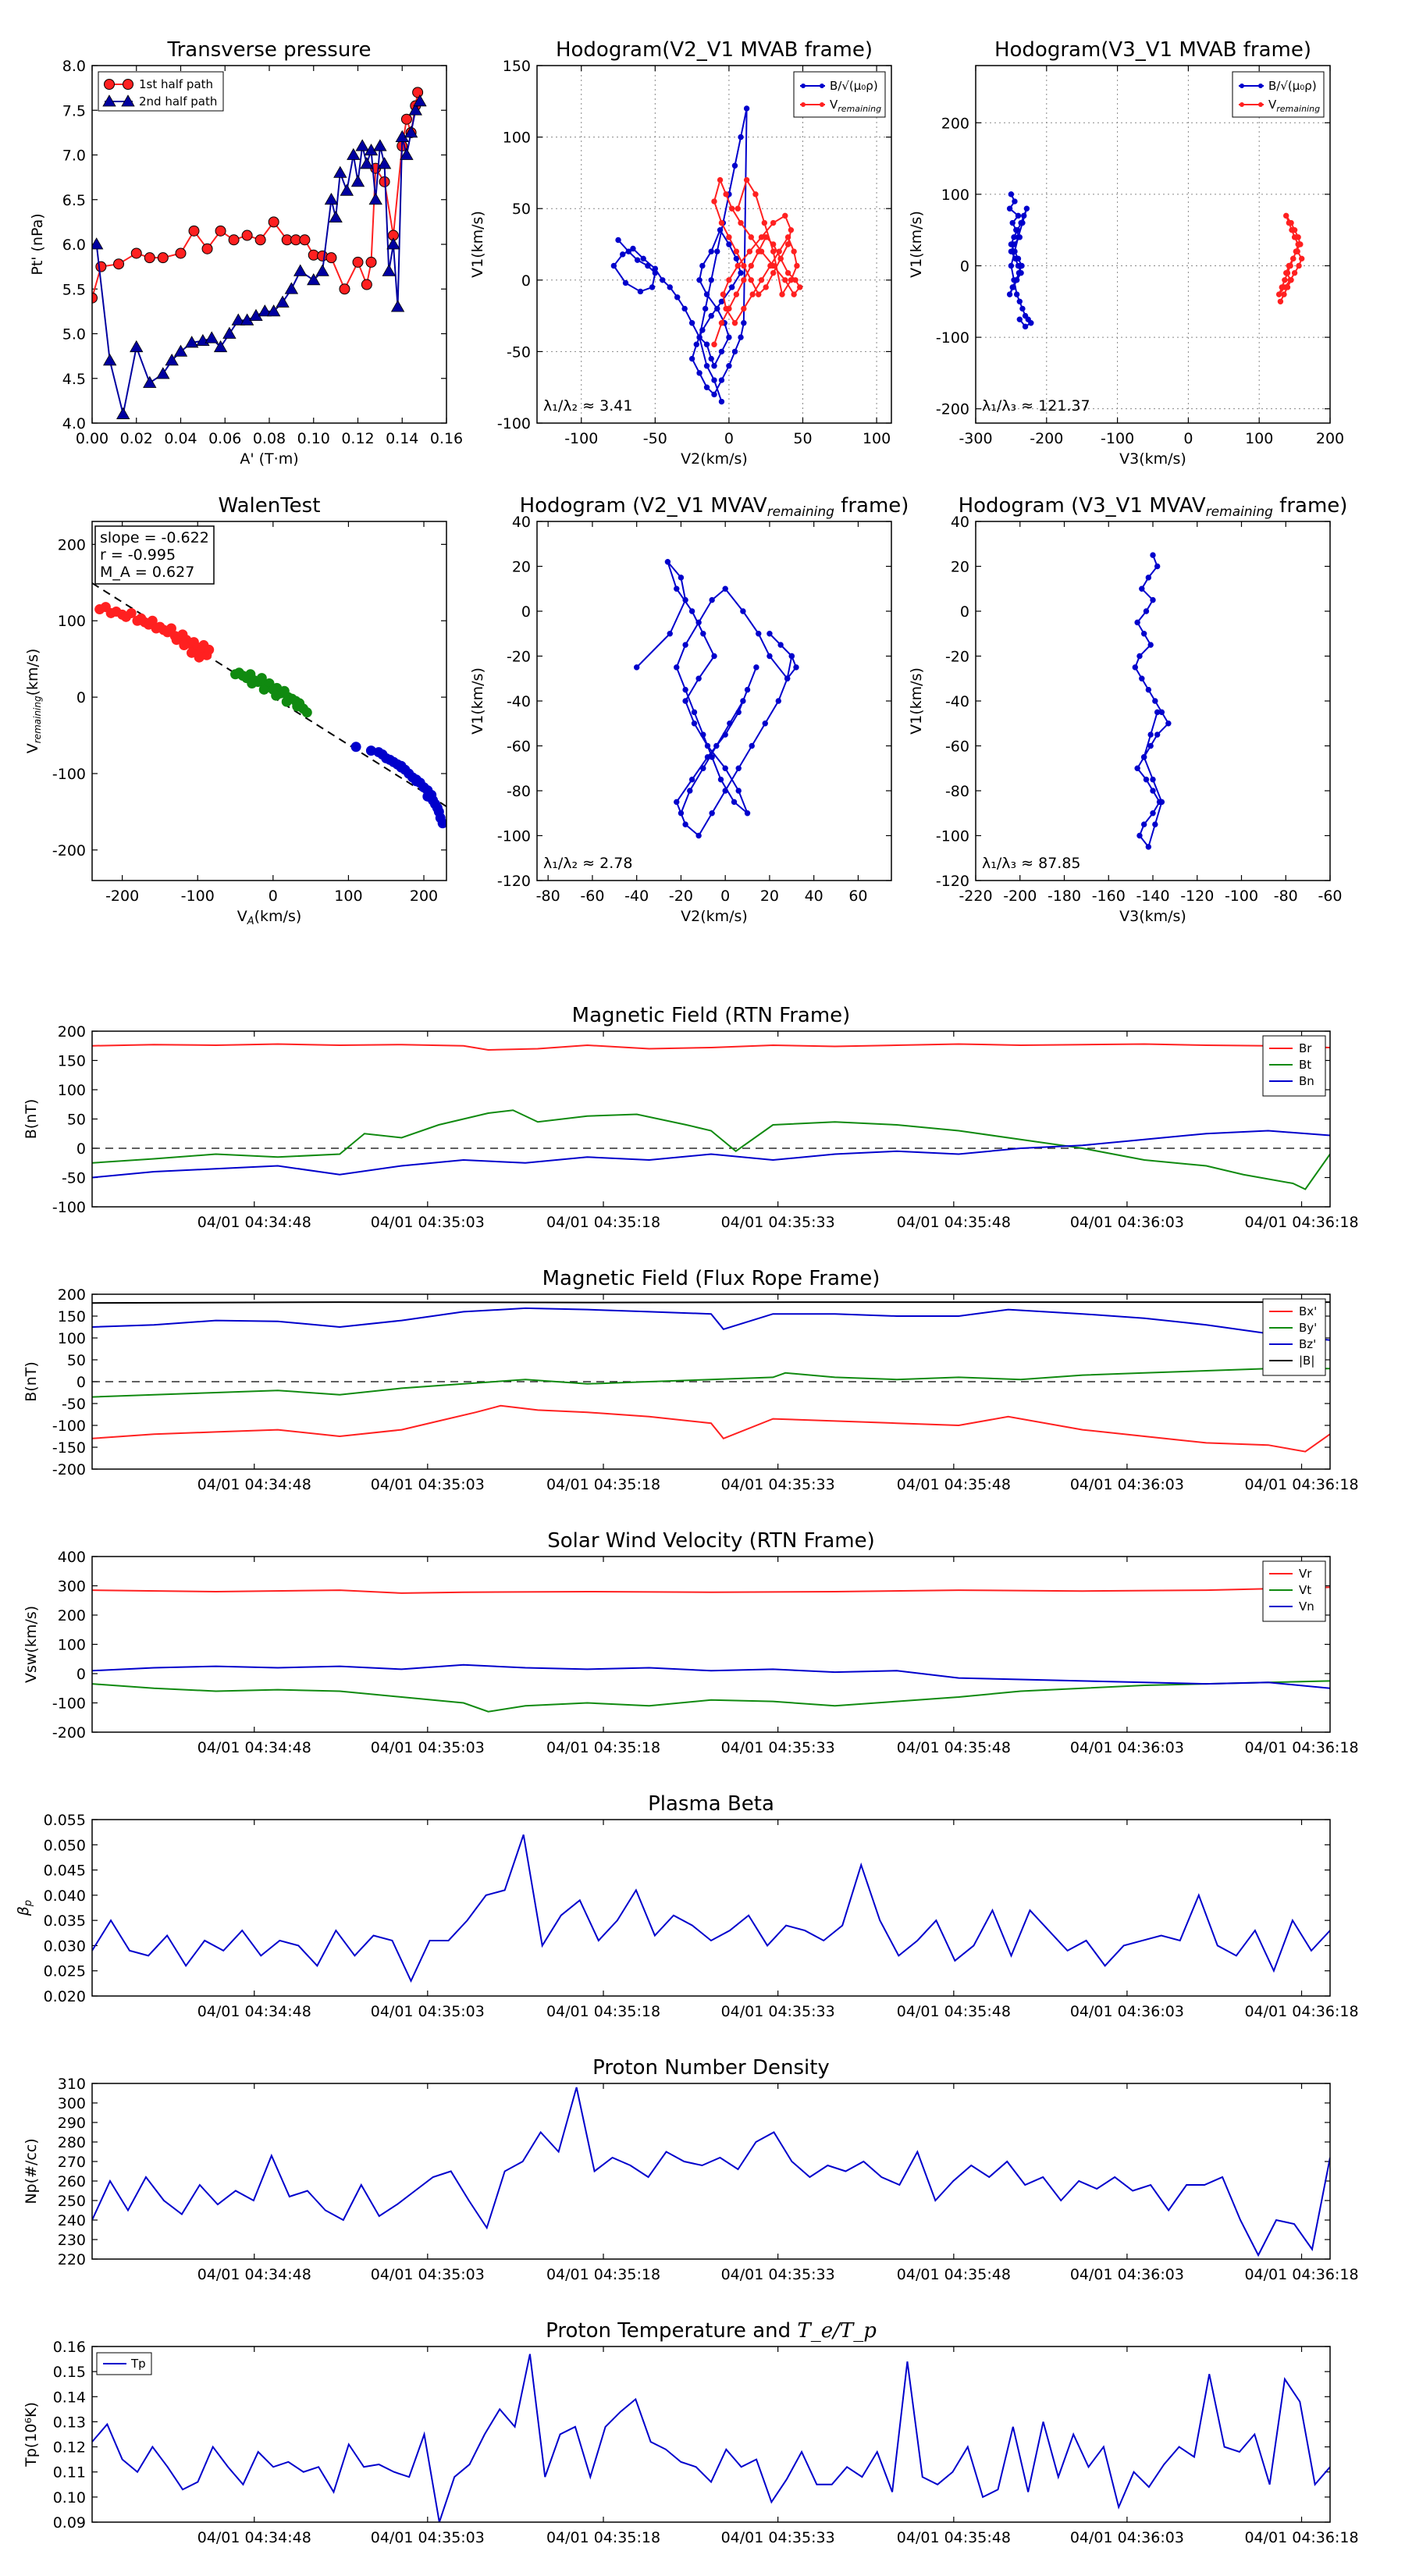 The height and width of the screenshot is (2576, 1405). What do you see at coordinates (711, 1278) in the screenshot?
I see `chart-title: Magnetic Field (Flux Rope Frame)` at bounding box center [711, 1278].